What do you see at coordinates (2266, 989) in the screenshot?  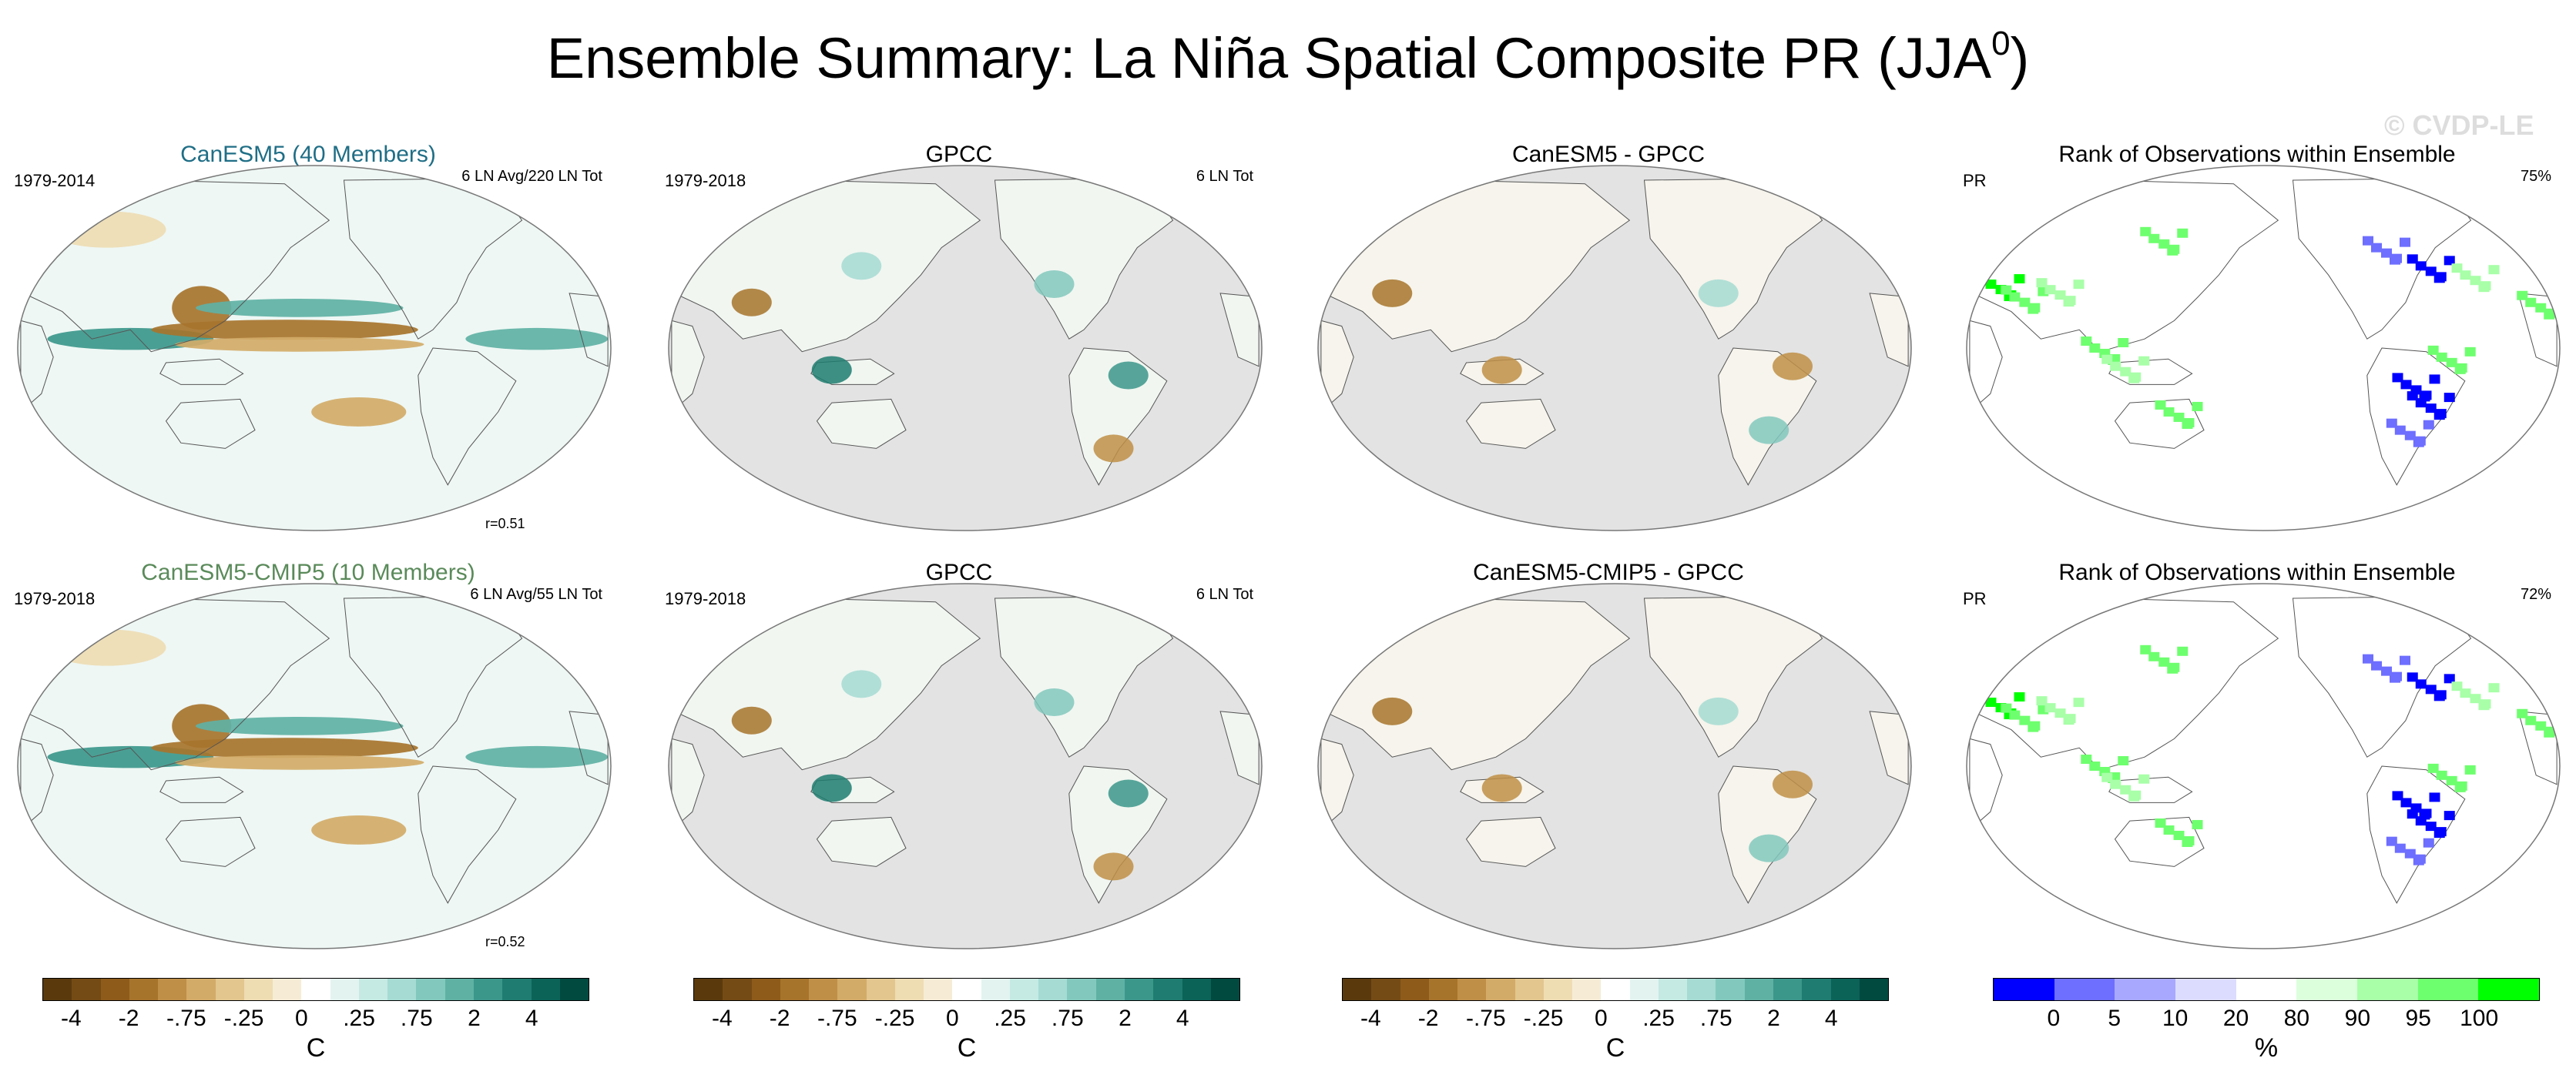 I see `colorbar-boxes` at bounding box center [2266, 989].